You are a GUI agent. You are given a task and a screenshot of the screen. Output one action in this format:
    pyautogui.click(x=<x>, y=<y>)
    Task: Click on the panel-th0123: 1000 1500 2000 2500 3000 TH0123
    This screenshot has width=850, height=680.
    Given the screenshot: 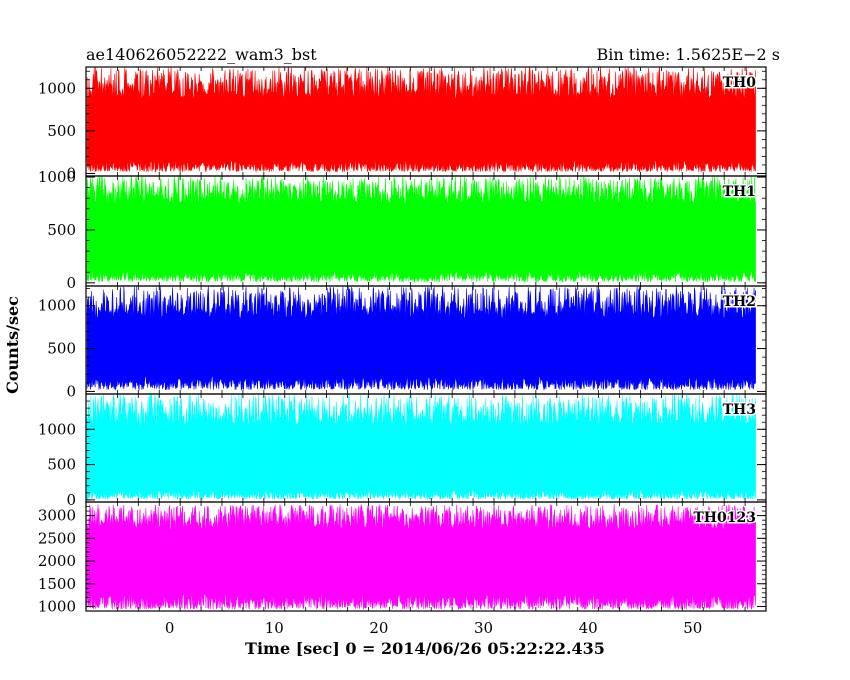 What is the action you would take?
    pyautogui.click(x=402, y=558)
    